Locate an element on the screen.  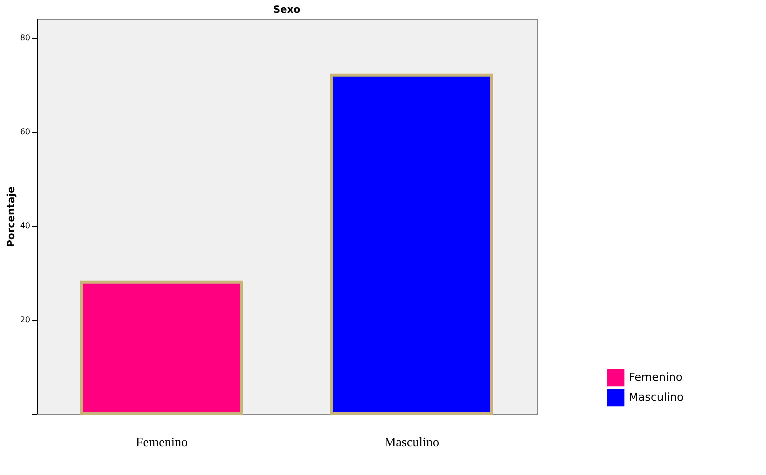
y-tick-label: 40 is located at coordinates (25, 225).